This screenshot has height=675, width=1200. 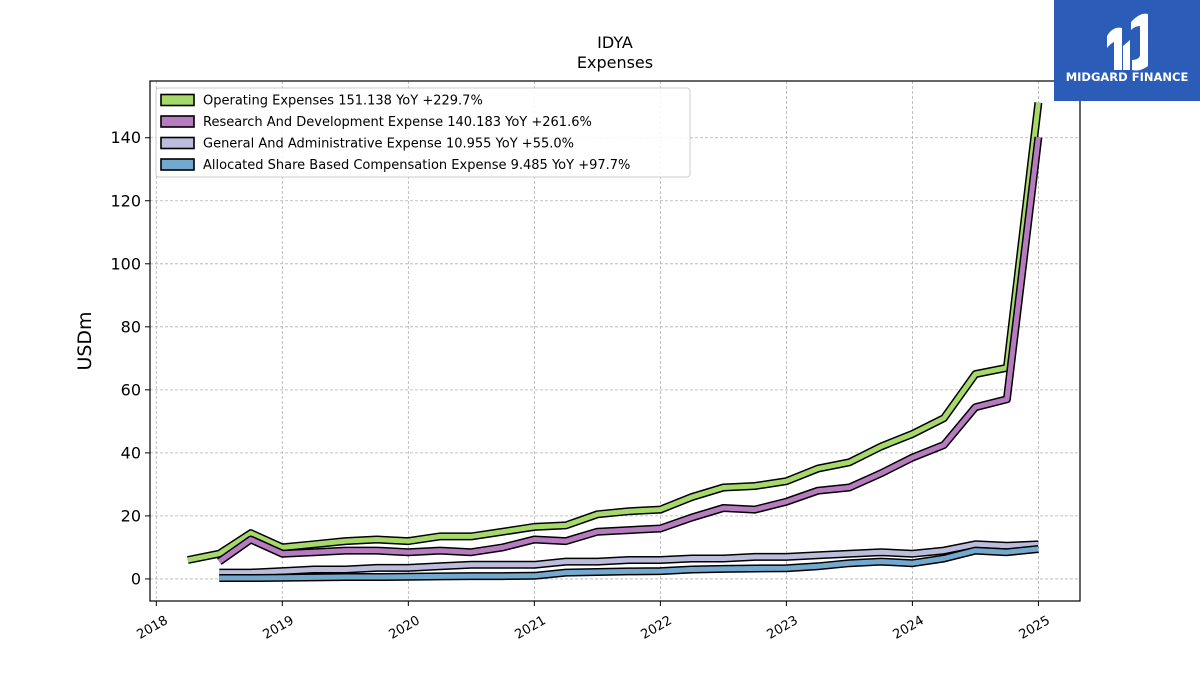 I want to click on brand-logo: MIDGARD FINANCE, so click(x=1127, y=50).